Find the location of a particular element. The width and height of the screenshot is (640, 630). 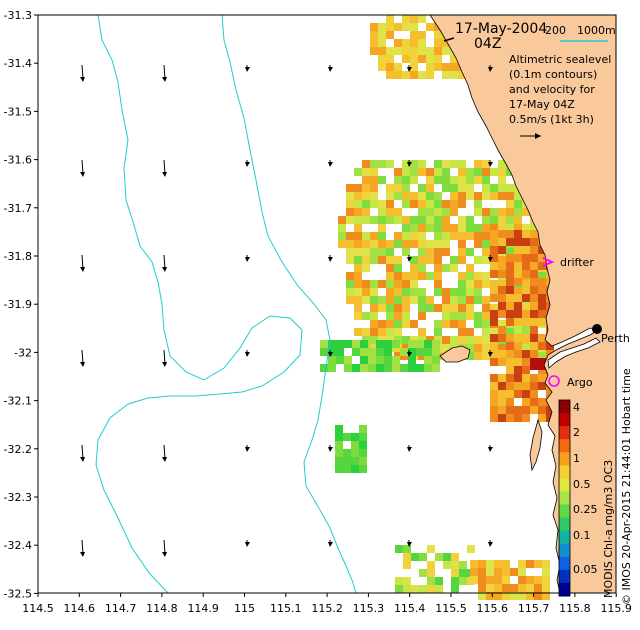

x-tick-label: 115.6 is located at coordinates (493, 608).